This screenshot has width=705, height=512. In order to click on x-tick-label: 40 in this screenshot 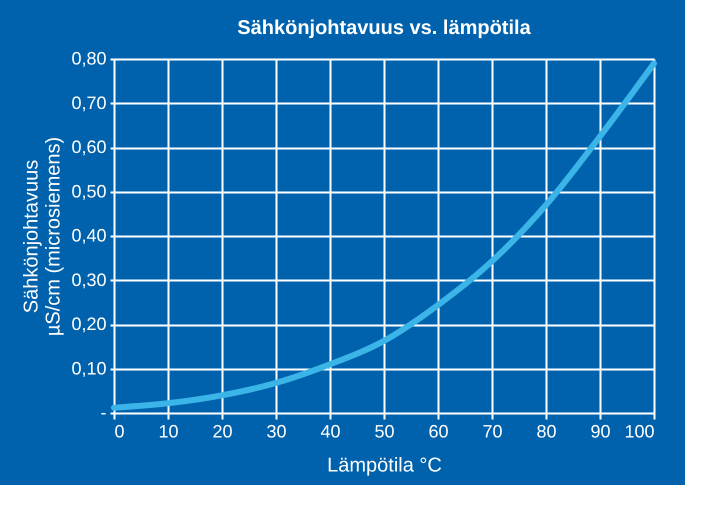, I will do `click(330, 432)`.